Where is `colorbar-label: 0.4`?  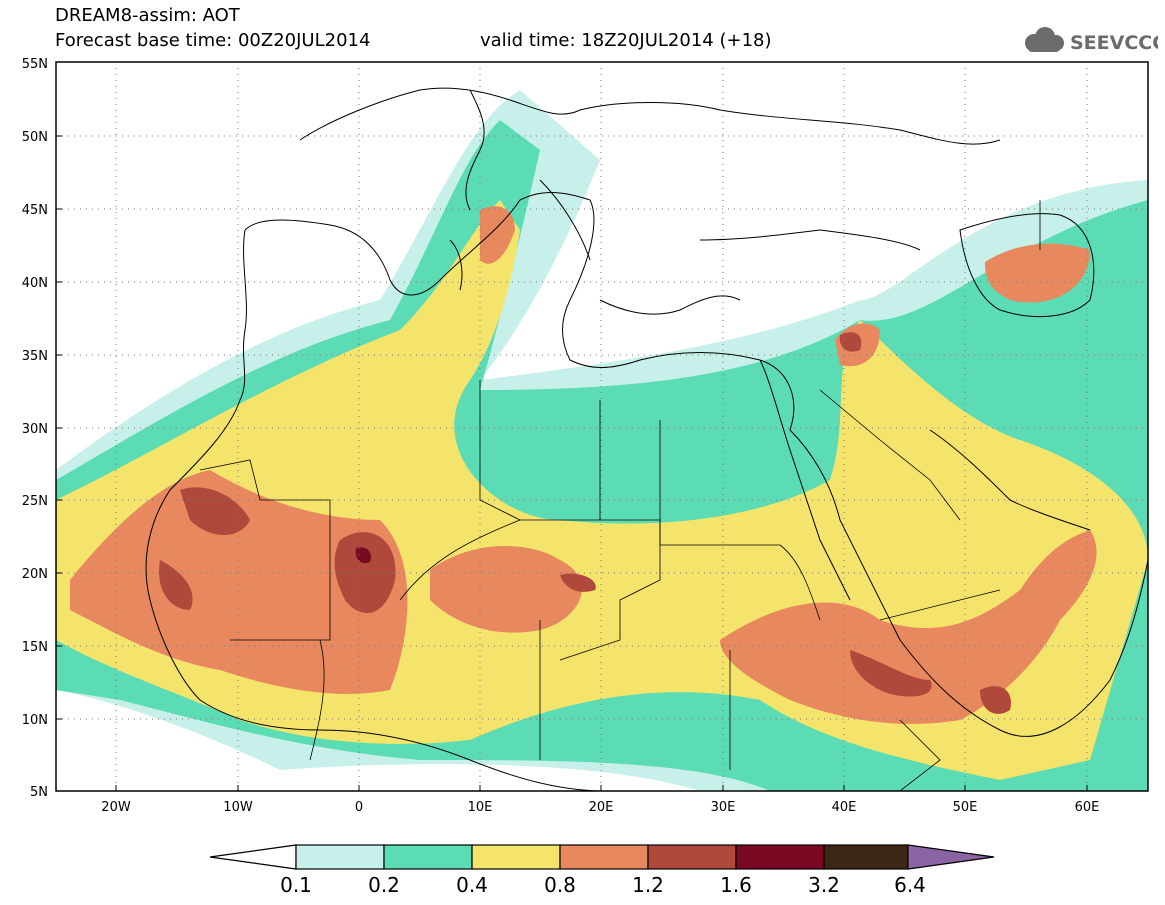 colorbar-label: 0.4 is located at coordinates (472, 885).